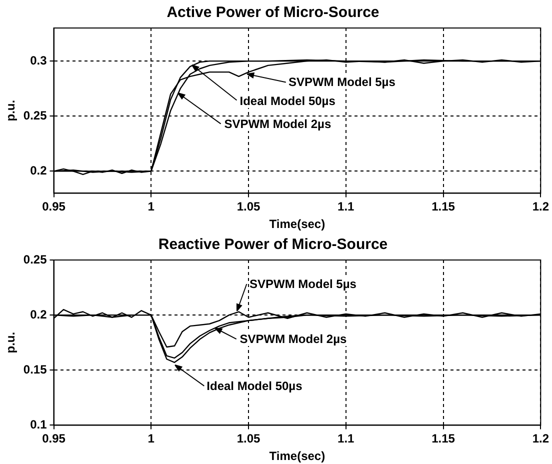 The image size is (552, 464). What do you see at coordinates (39, 60) in the screenshot?
I see `y-tick-label: 0.3` at bounding box center [39, 60].